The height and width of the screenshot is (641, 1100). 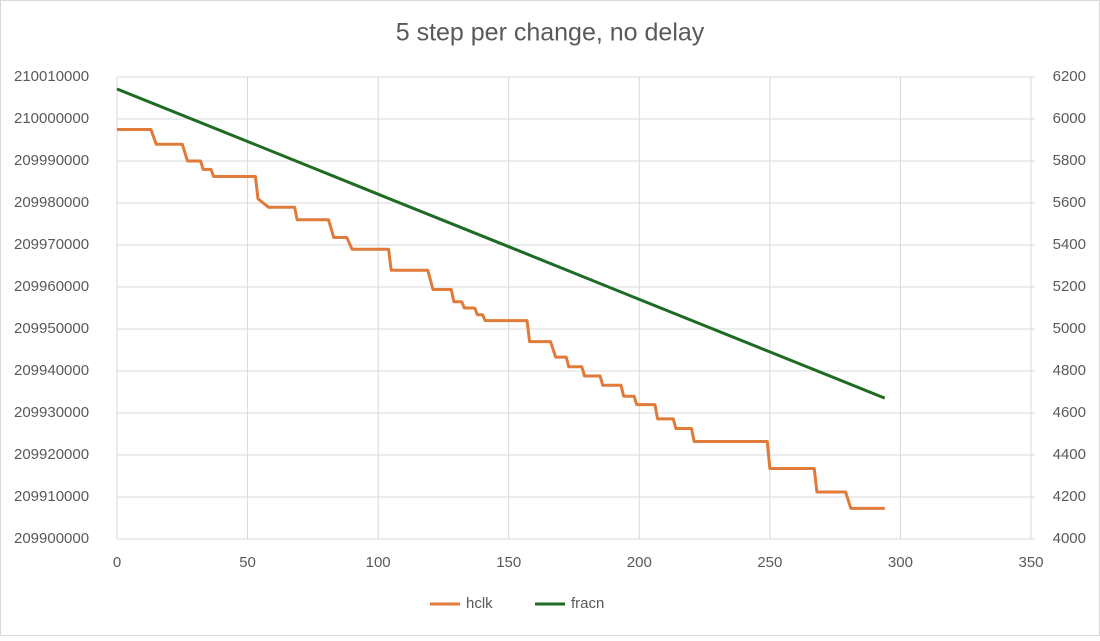 What do you see at coordinates (1069, 412) in the screenshot?
I see `y2-tick-label: 4600` at bounding box center [1069, 412].